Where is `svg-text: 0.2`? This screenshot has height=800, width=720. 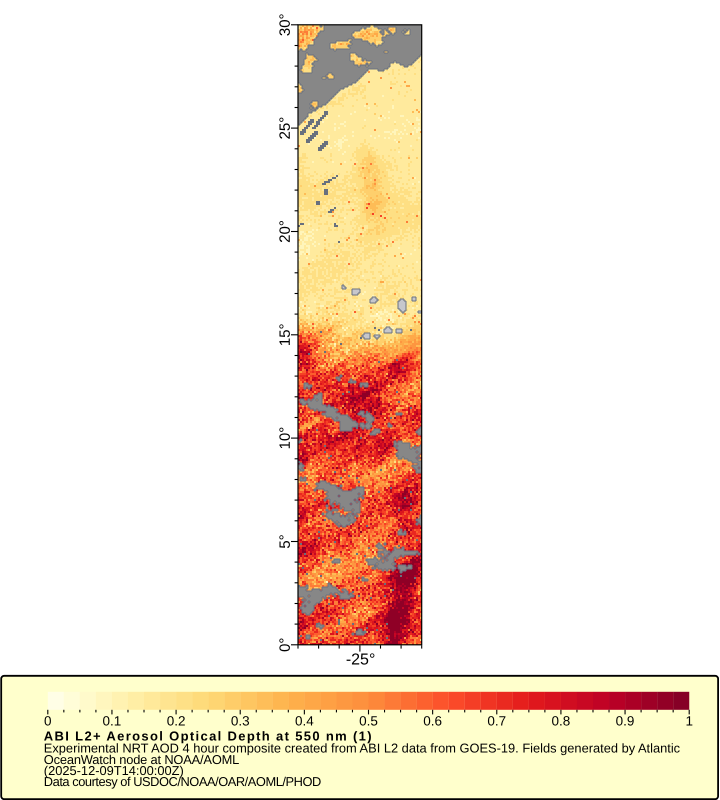 svg-text: 0.2 is located at coordinates (176, 720).